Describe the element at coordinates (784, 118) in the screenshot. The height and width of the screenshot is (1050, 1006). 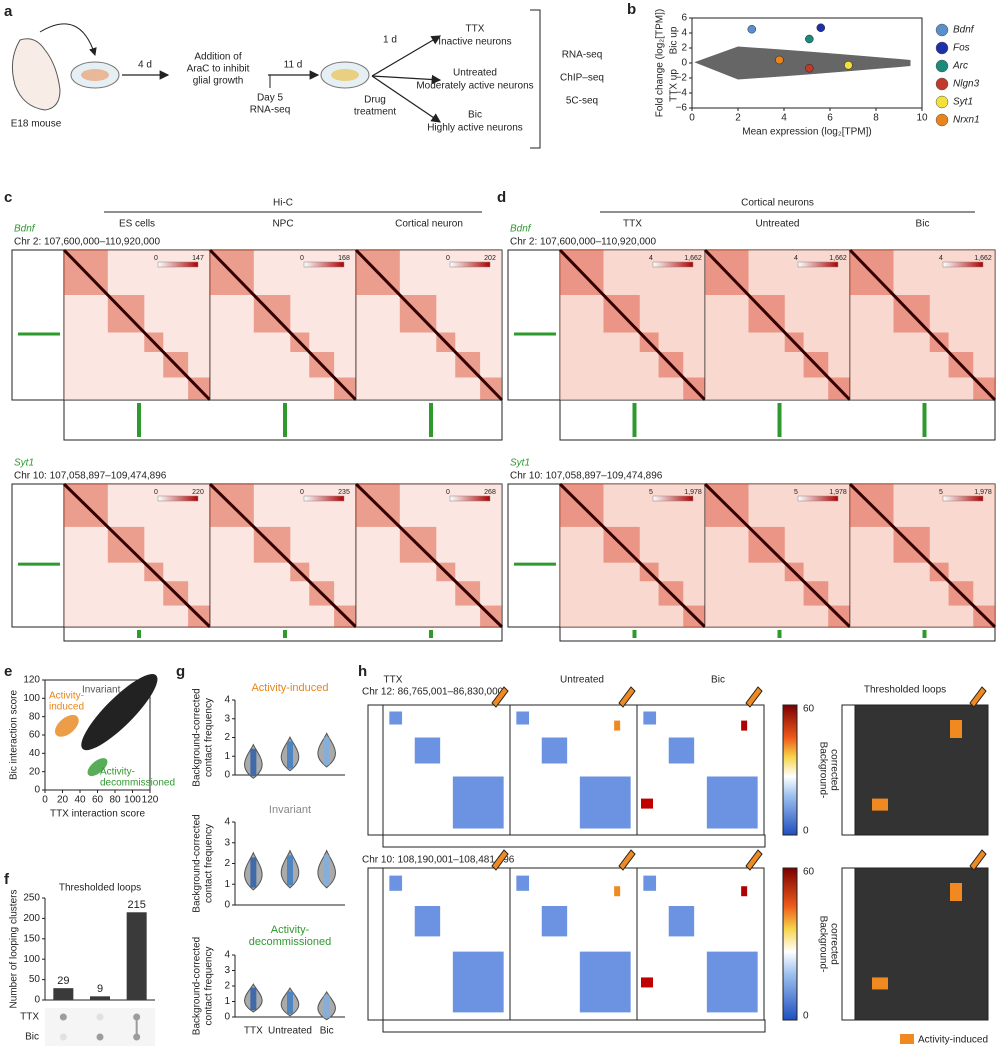
I see `x-tick-label: 4` at that location.